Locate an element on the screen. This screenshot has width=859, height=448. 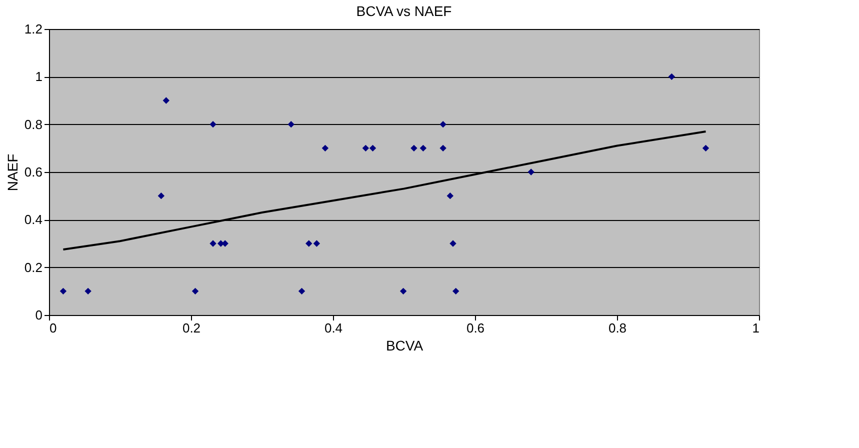
y-axis-title: NAEF is located at coordinates (12, 173).